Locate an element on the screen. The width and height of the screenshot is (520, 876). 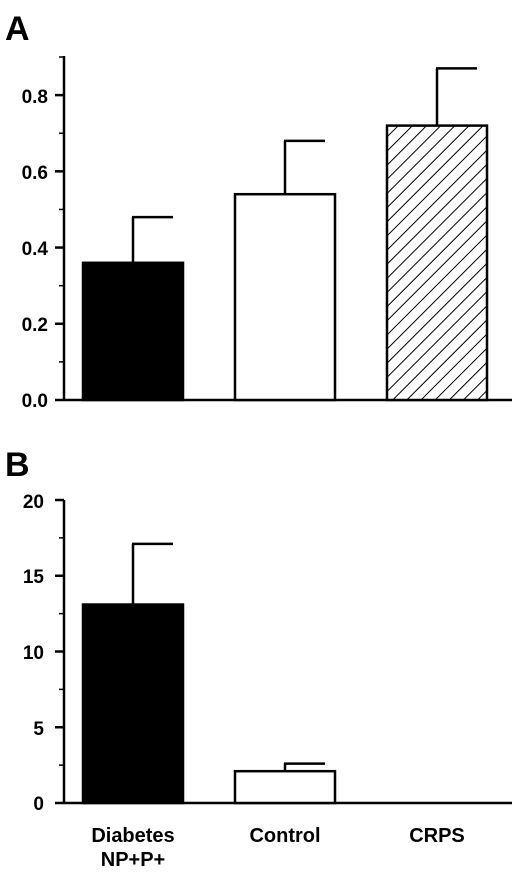
panel-b-bar-diabetes-np-p is located at coordinates (133, 704).